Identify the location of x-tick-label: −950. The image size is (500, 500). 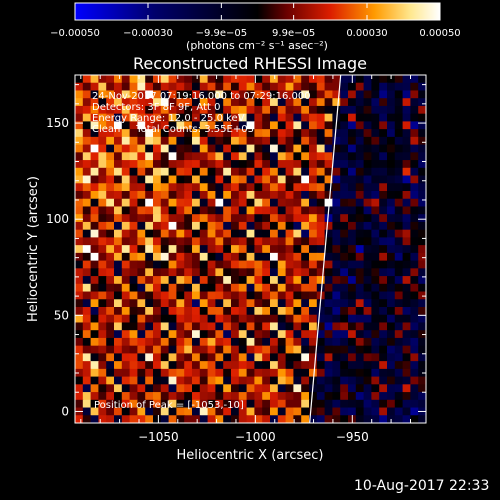
(352, 437).